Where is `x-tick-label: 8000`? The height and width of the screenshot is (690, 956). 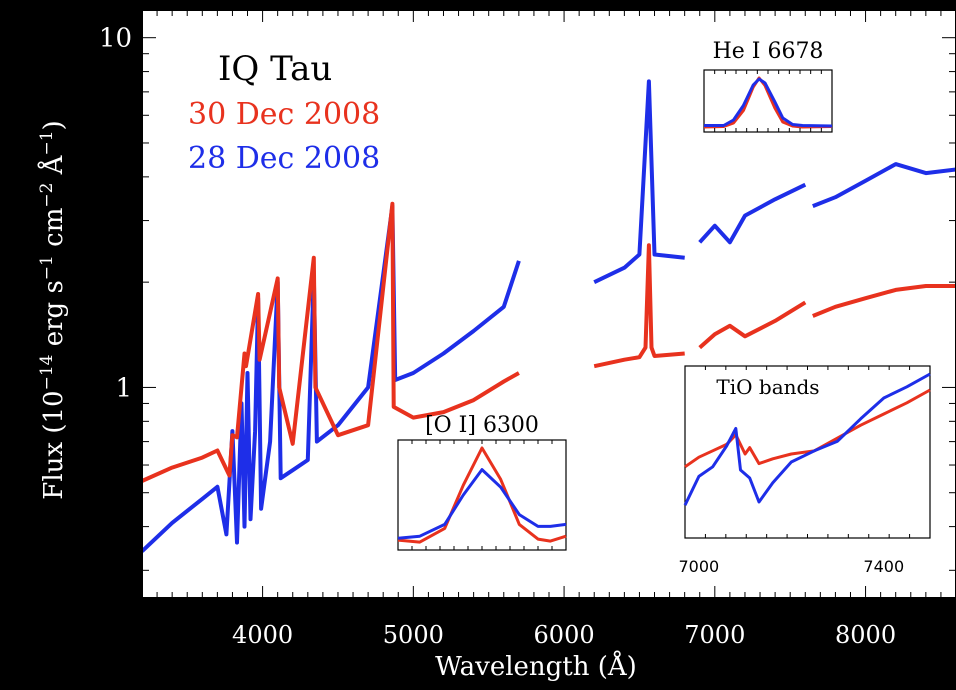 x-tick-label: 8000 is located at coordinates (865, 635).